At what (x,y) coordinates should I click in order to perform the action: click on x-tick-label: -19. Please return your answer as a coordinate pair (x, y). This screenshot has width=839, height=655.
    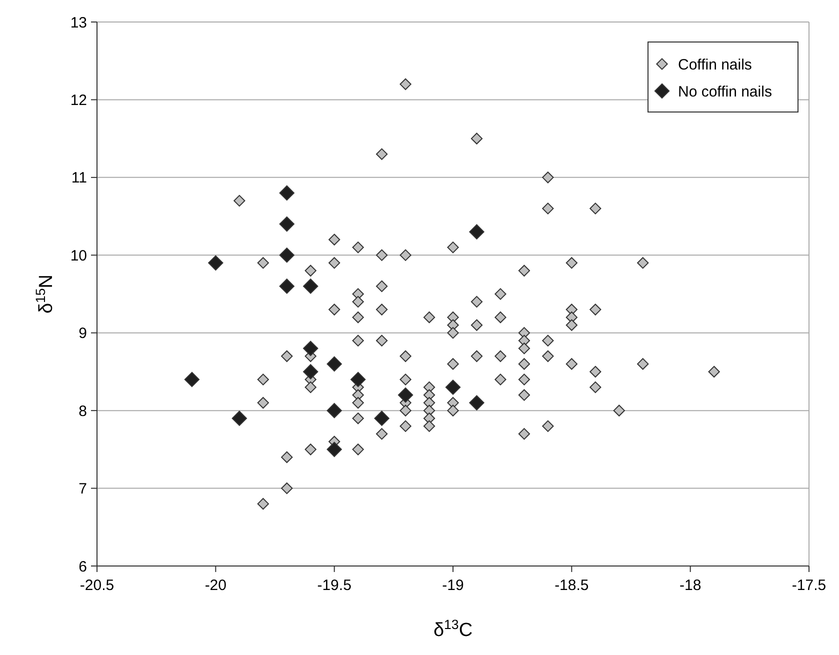
    Looking at the image, I should click on (453, 585).